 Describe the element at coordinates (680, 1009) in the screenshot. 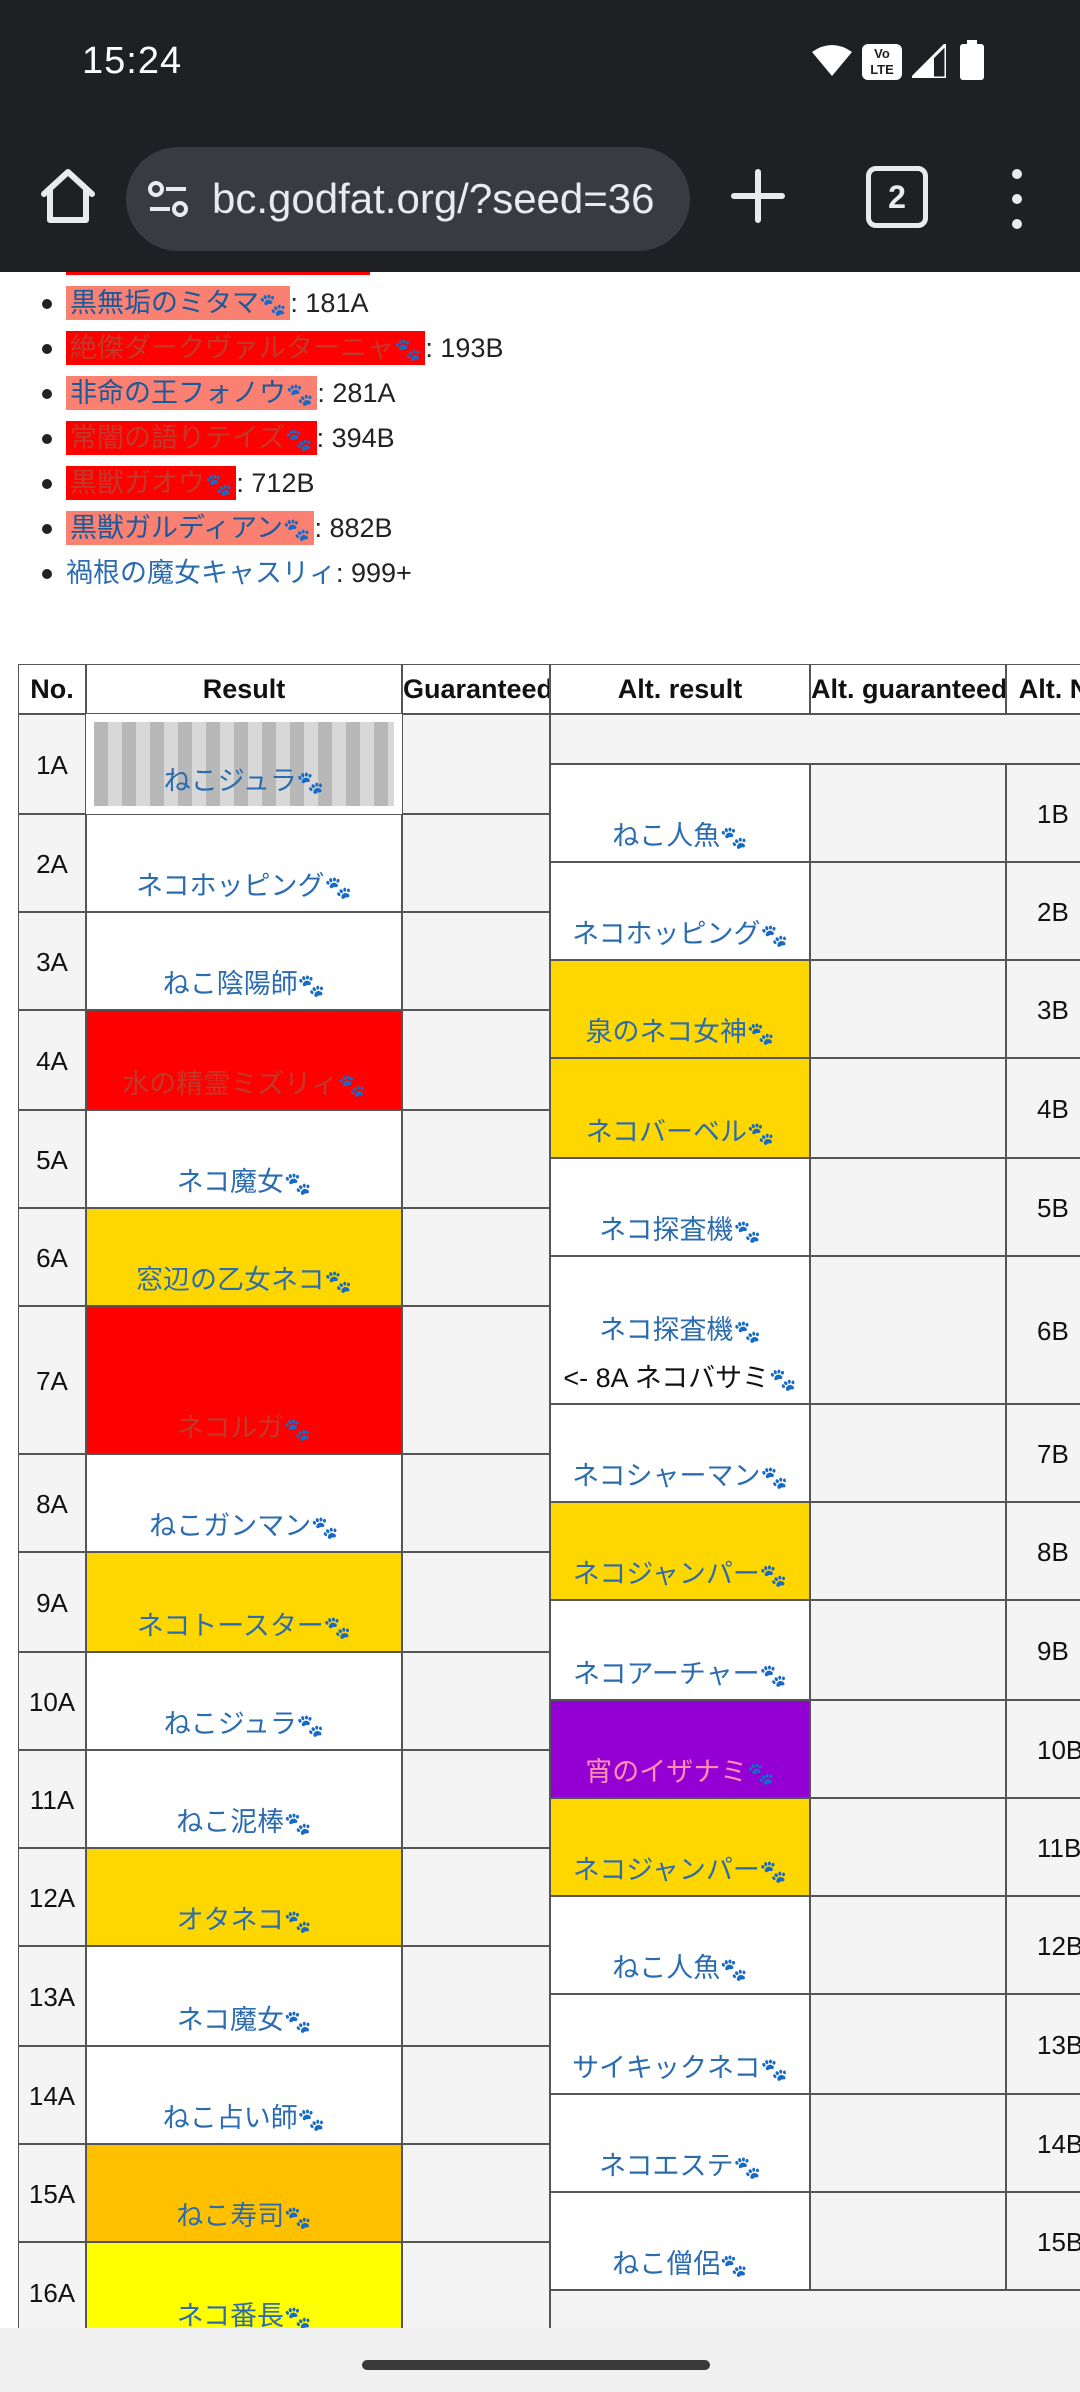

I see `alt-result-cell: 泉のネコ女神🐾` at that location.